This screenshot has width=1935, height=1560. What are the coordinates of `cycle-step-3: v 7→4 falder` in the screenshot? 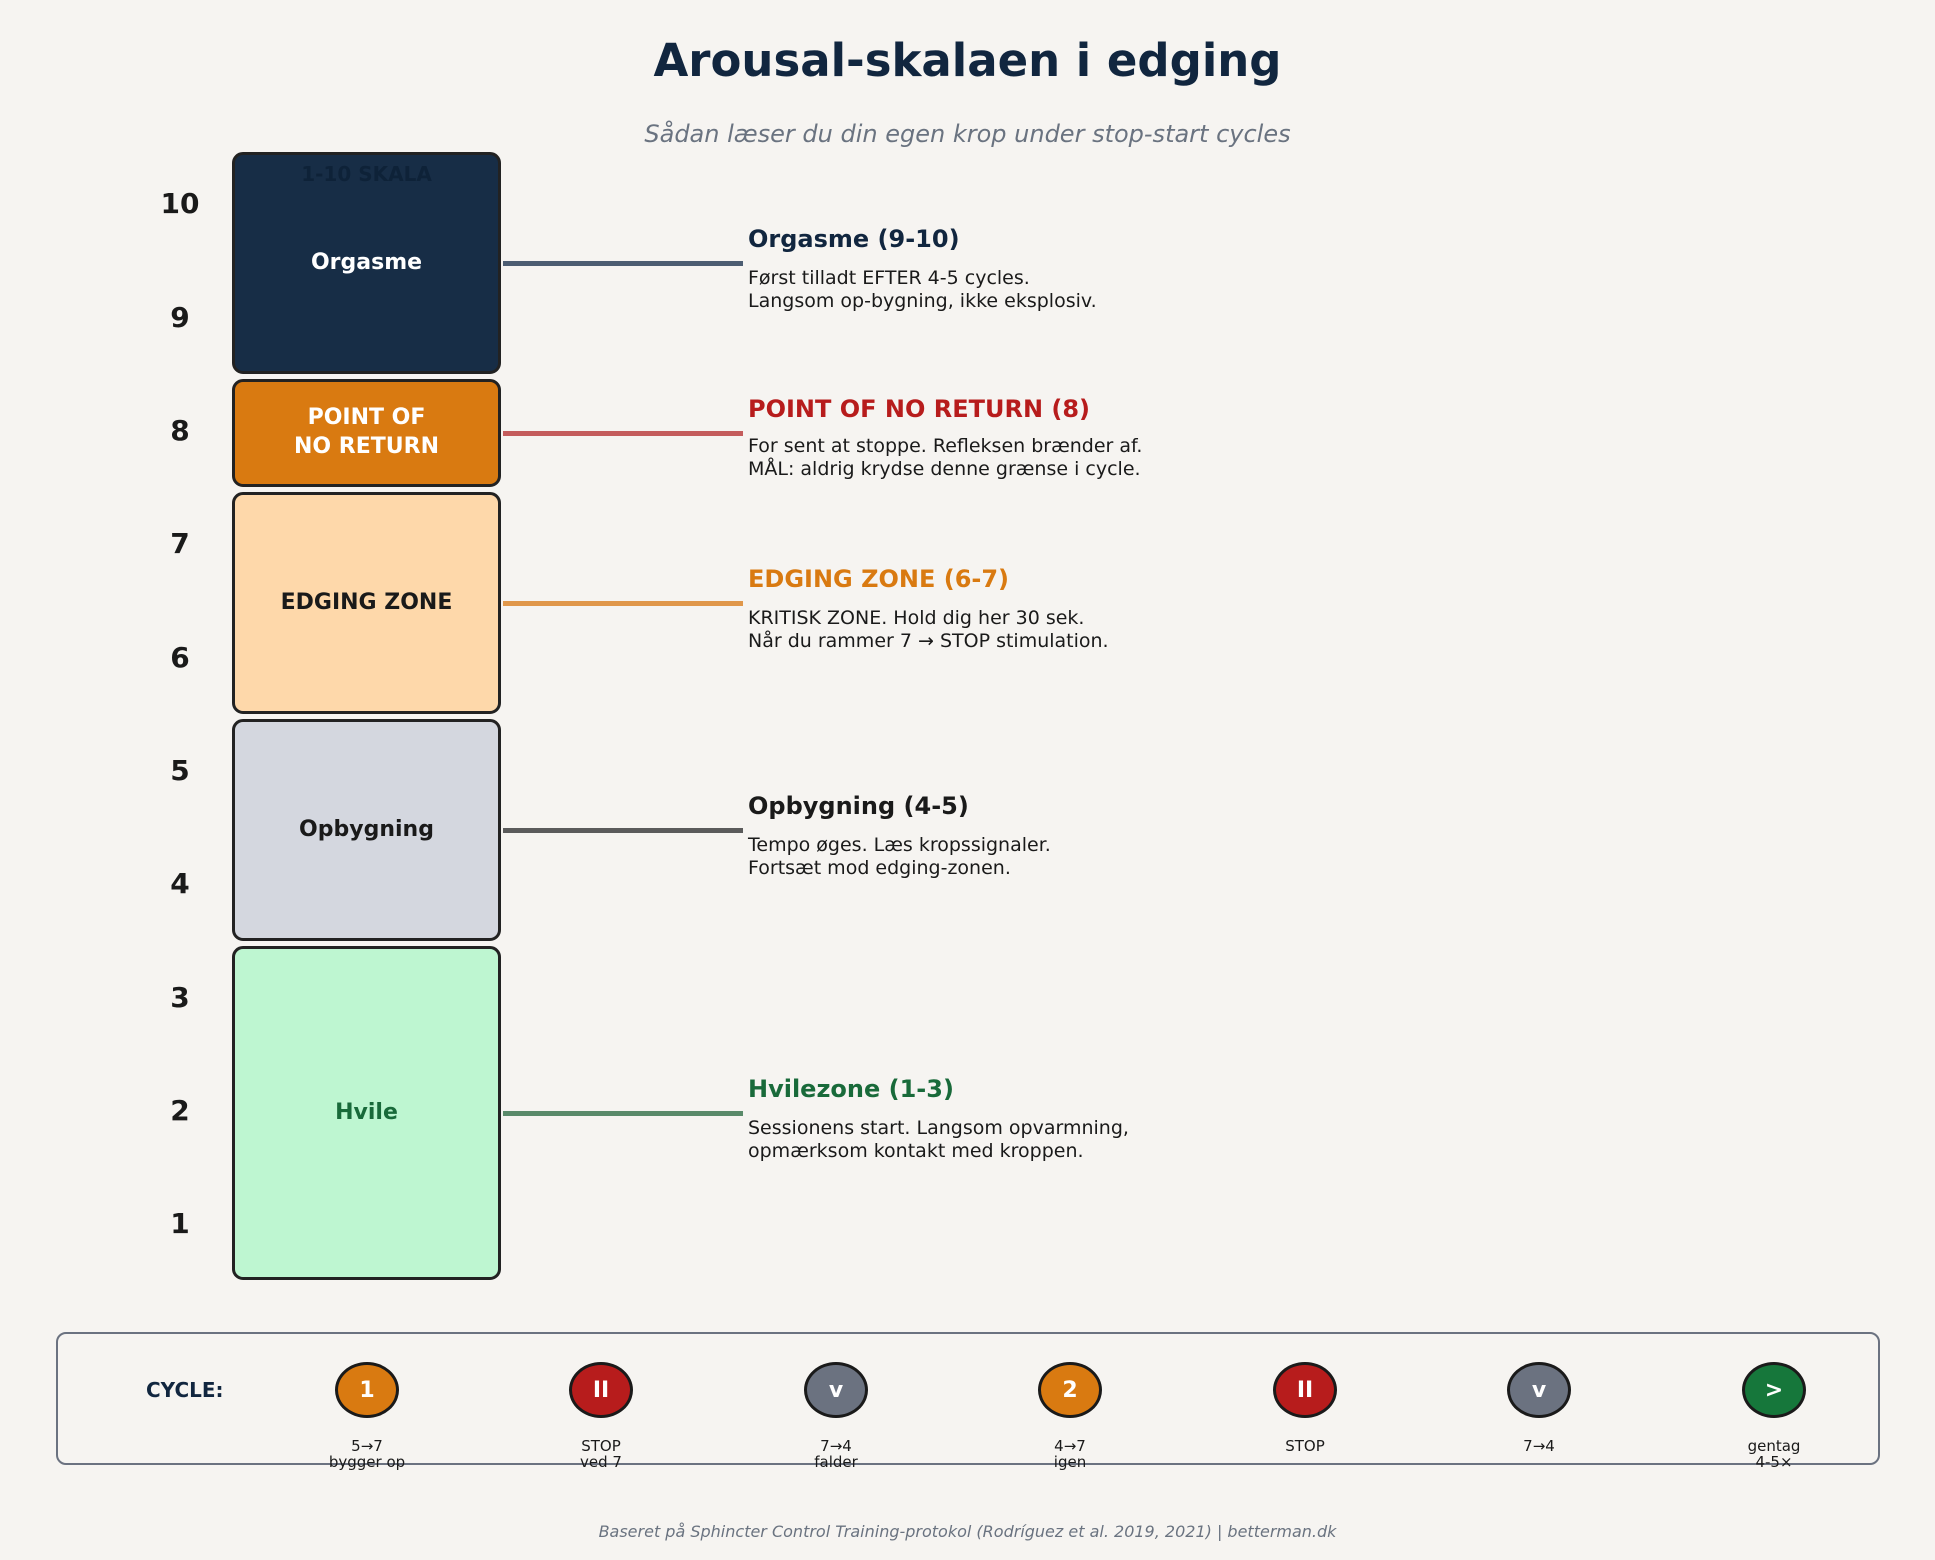 It's located at (836, 1416).